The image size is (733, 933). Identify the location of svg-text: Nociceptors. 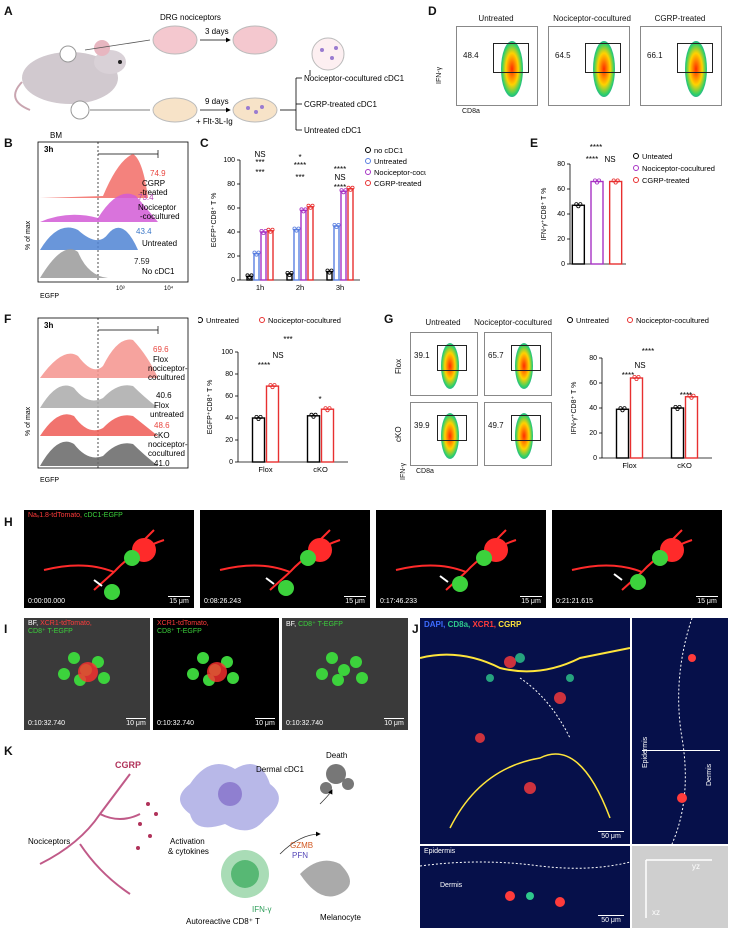
(49, 841).